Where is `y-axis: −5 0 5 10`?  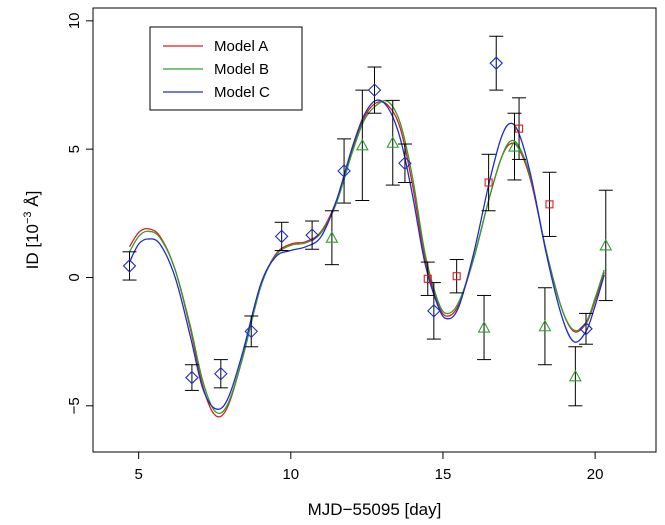
y-axis: −5 0 5 10 is located at coordinates (79, 213).